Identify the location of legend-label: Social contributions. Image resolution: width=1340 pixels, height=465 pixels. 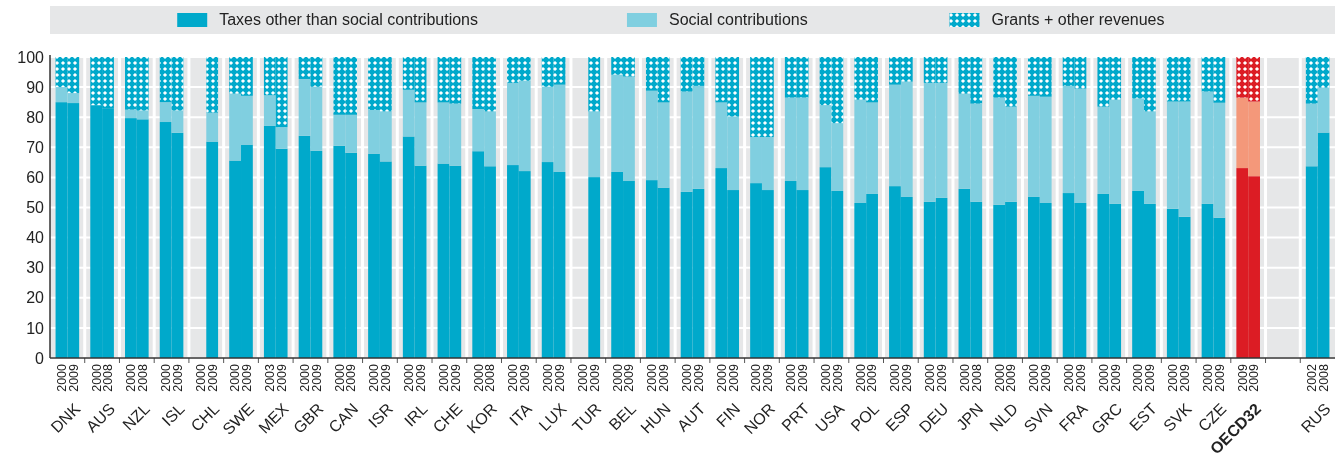
(738, 19).